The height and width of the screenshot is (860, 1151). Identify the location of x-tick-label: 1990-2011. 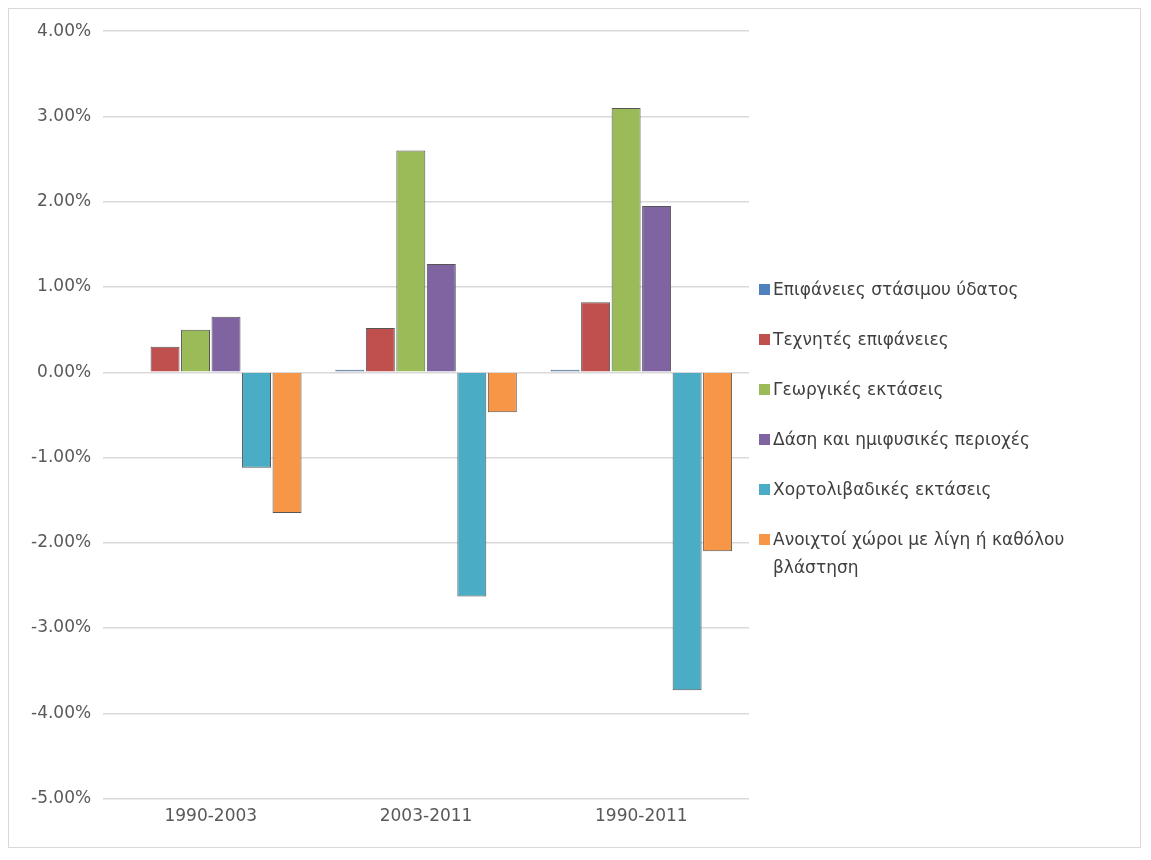
(641, 815).